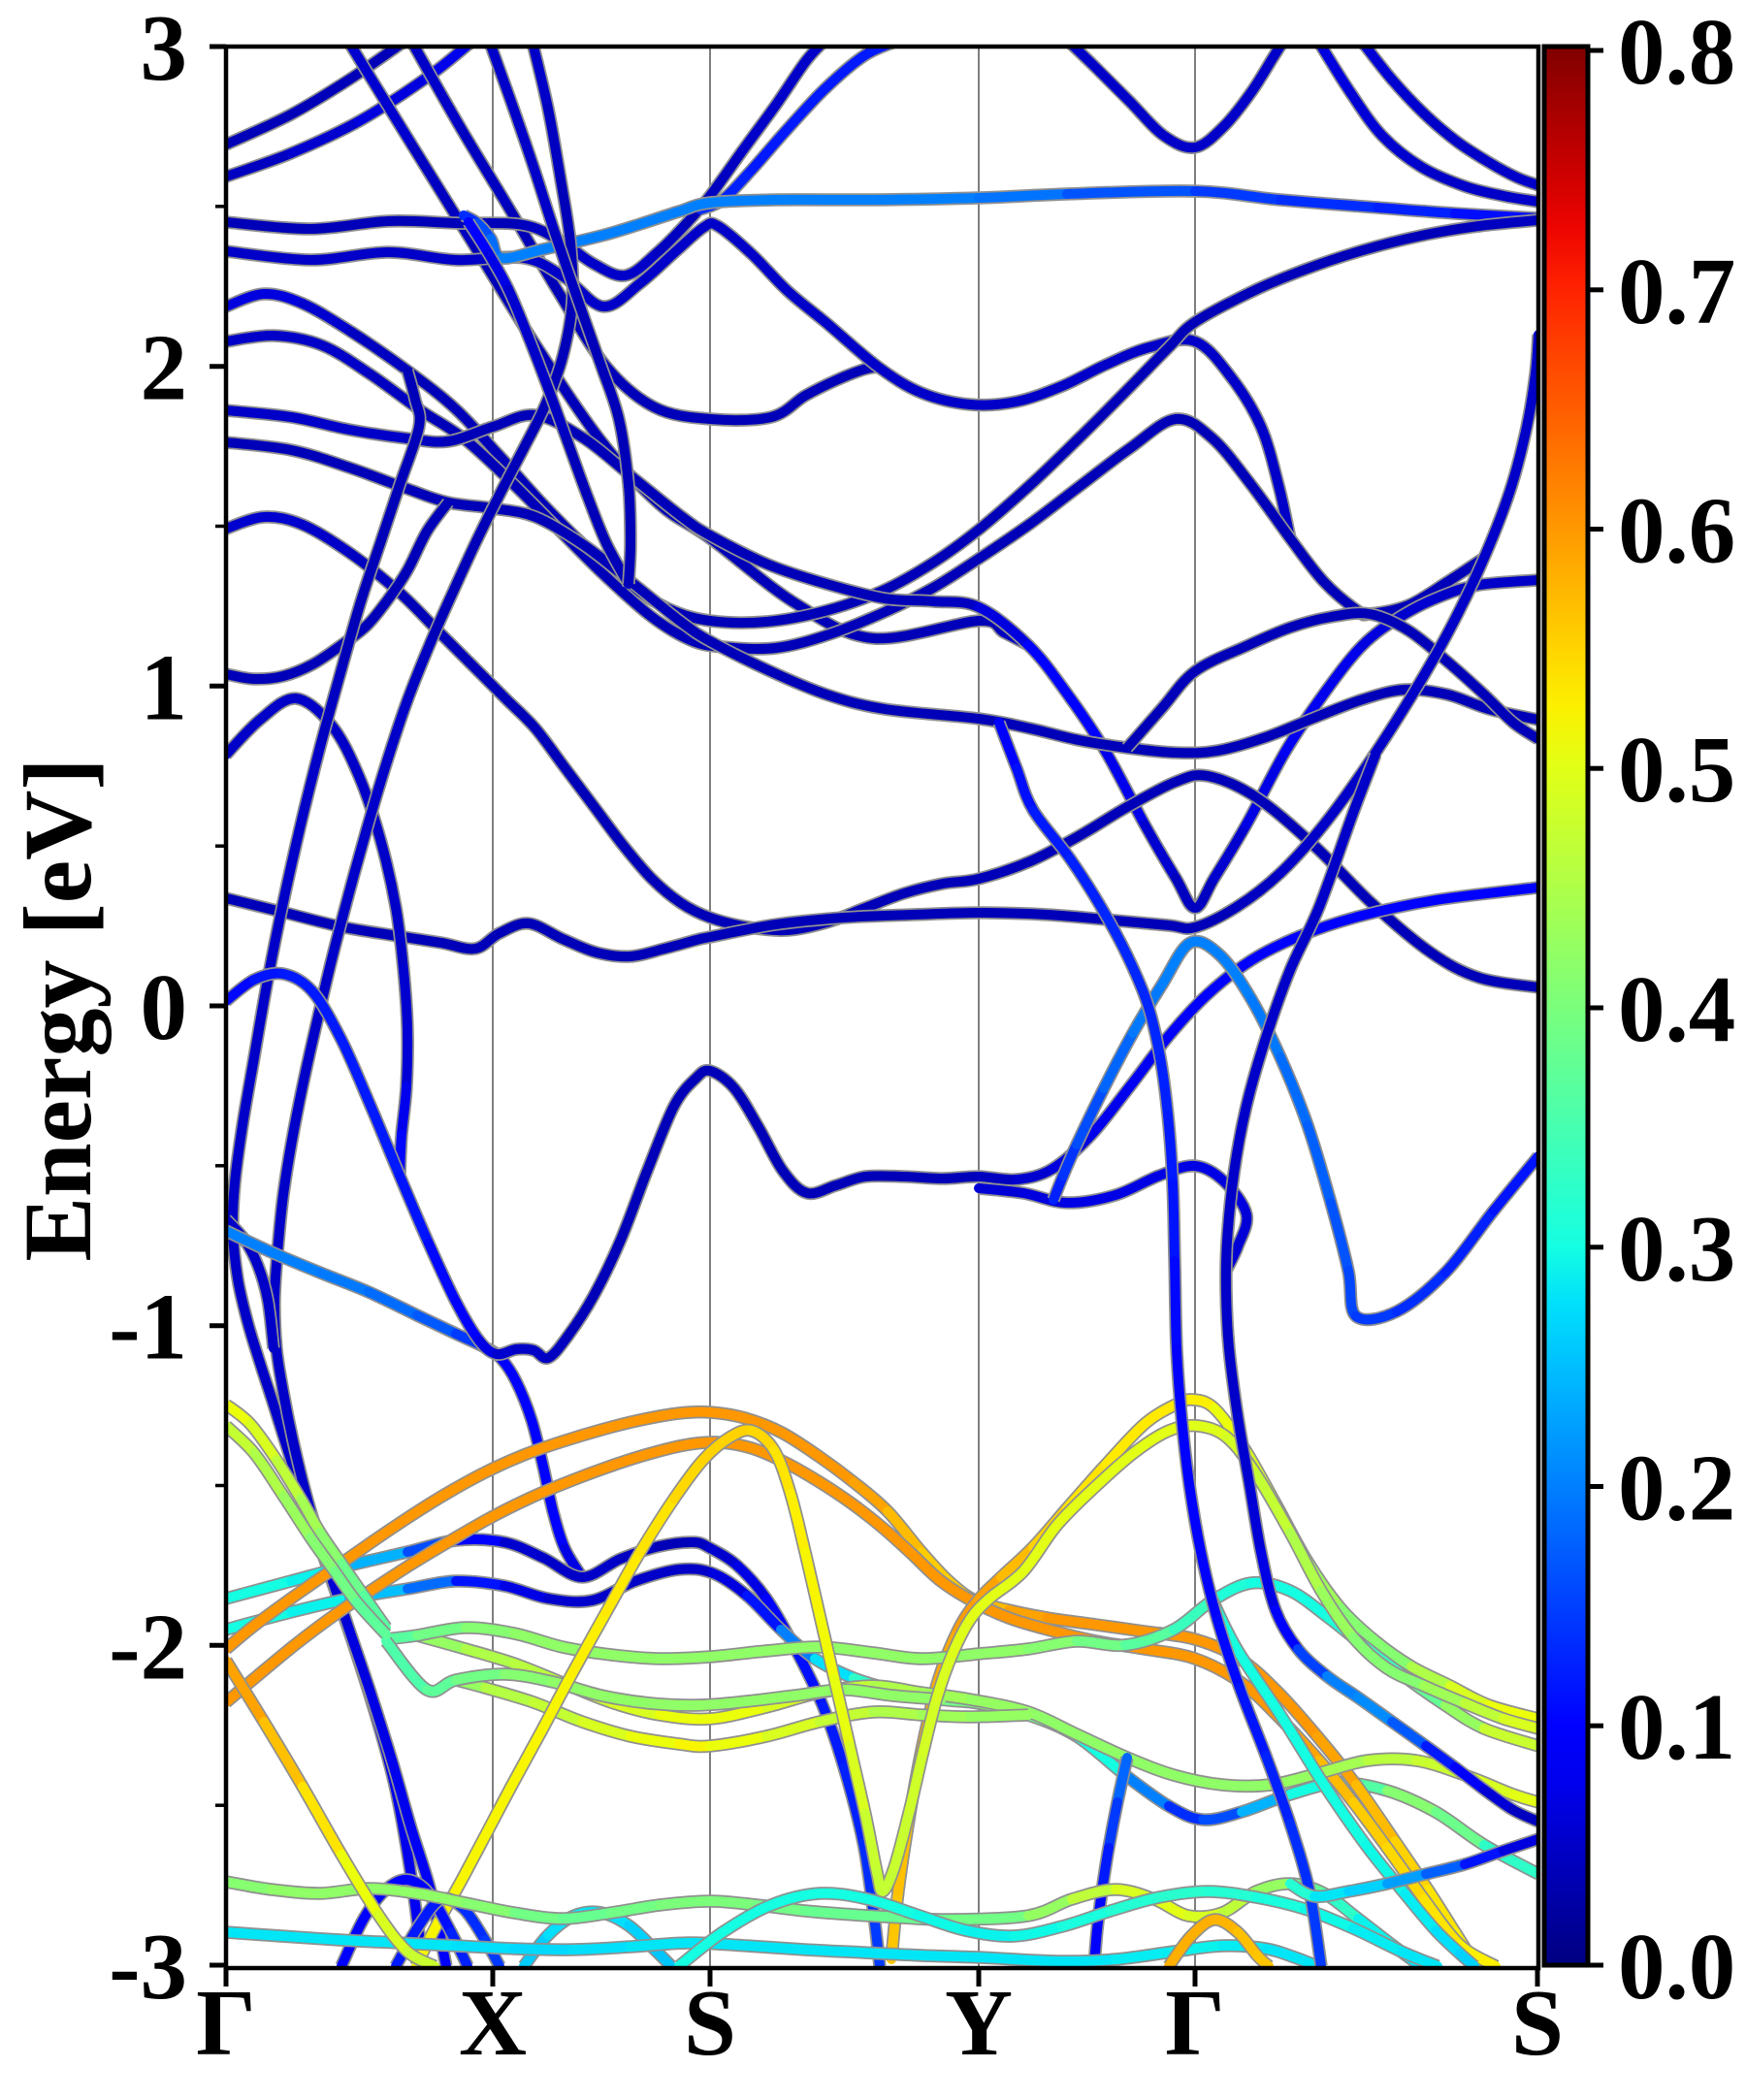  I want to click on svg-text: 1, so click(164, 687).